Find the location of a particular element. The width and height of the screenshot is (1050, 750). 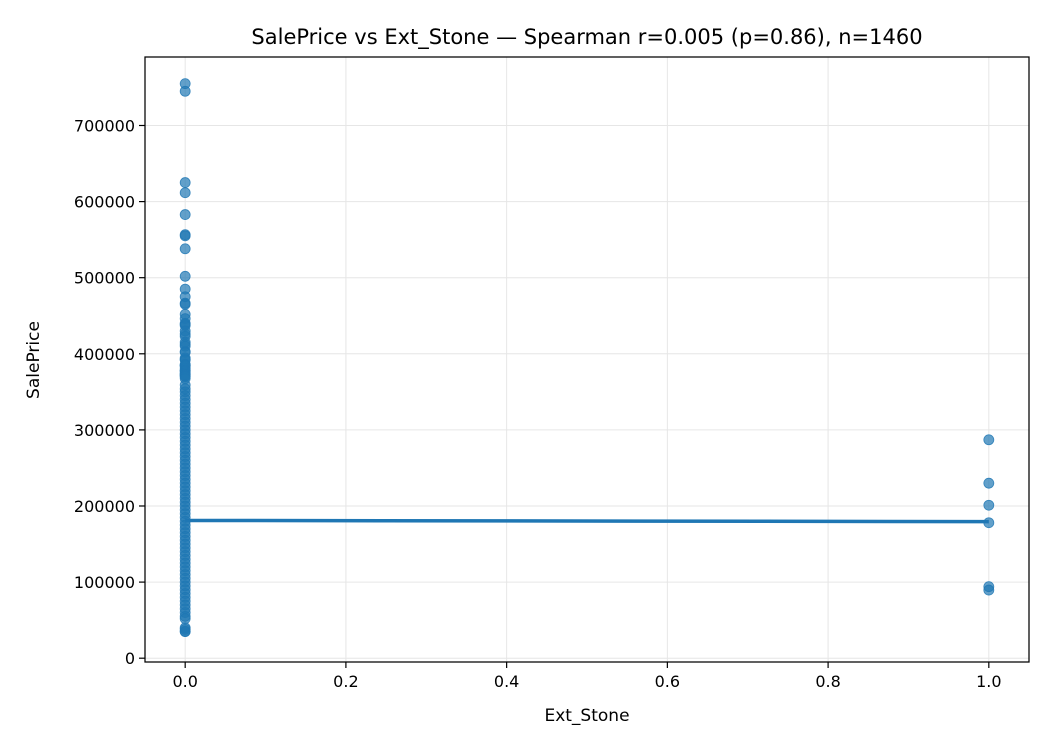

y-tick-label: 400000 is located at coordinates (104, 354).